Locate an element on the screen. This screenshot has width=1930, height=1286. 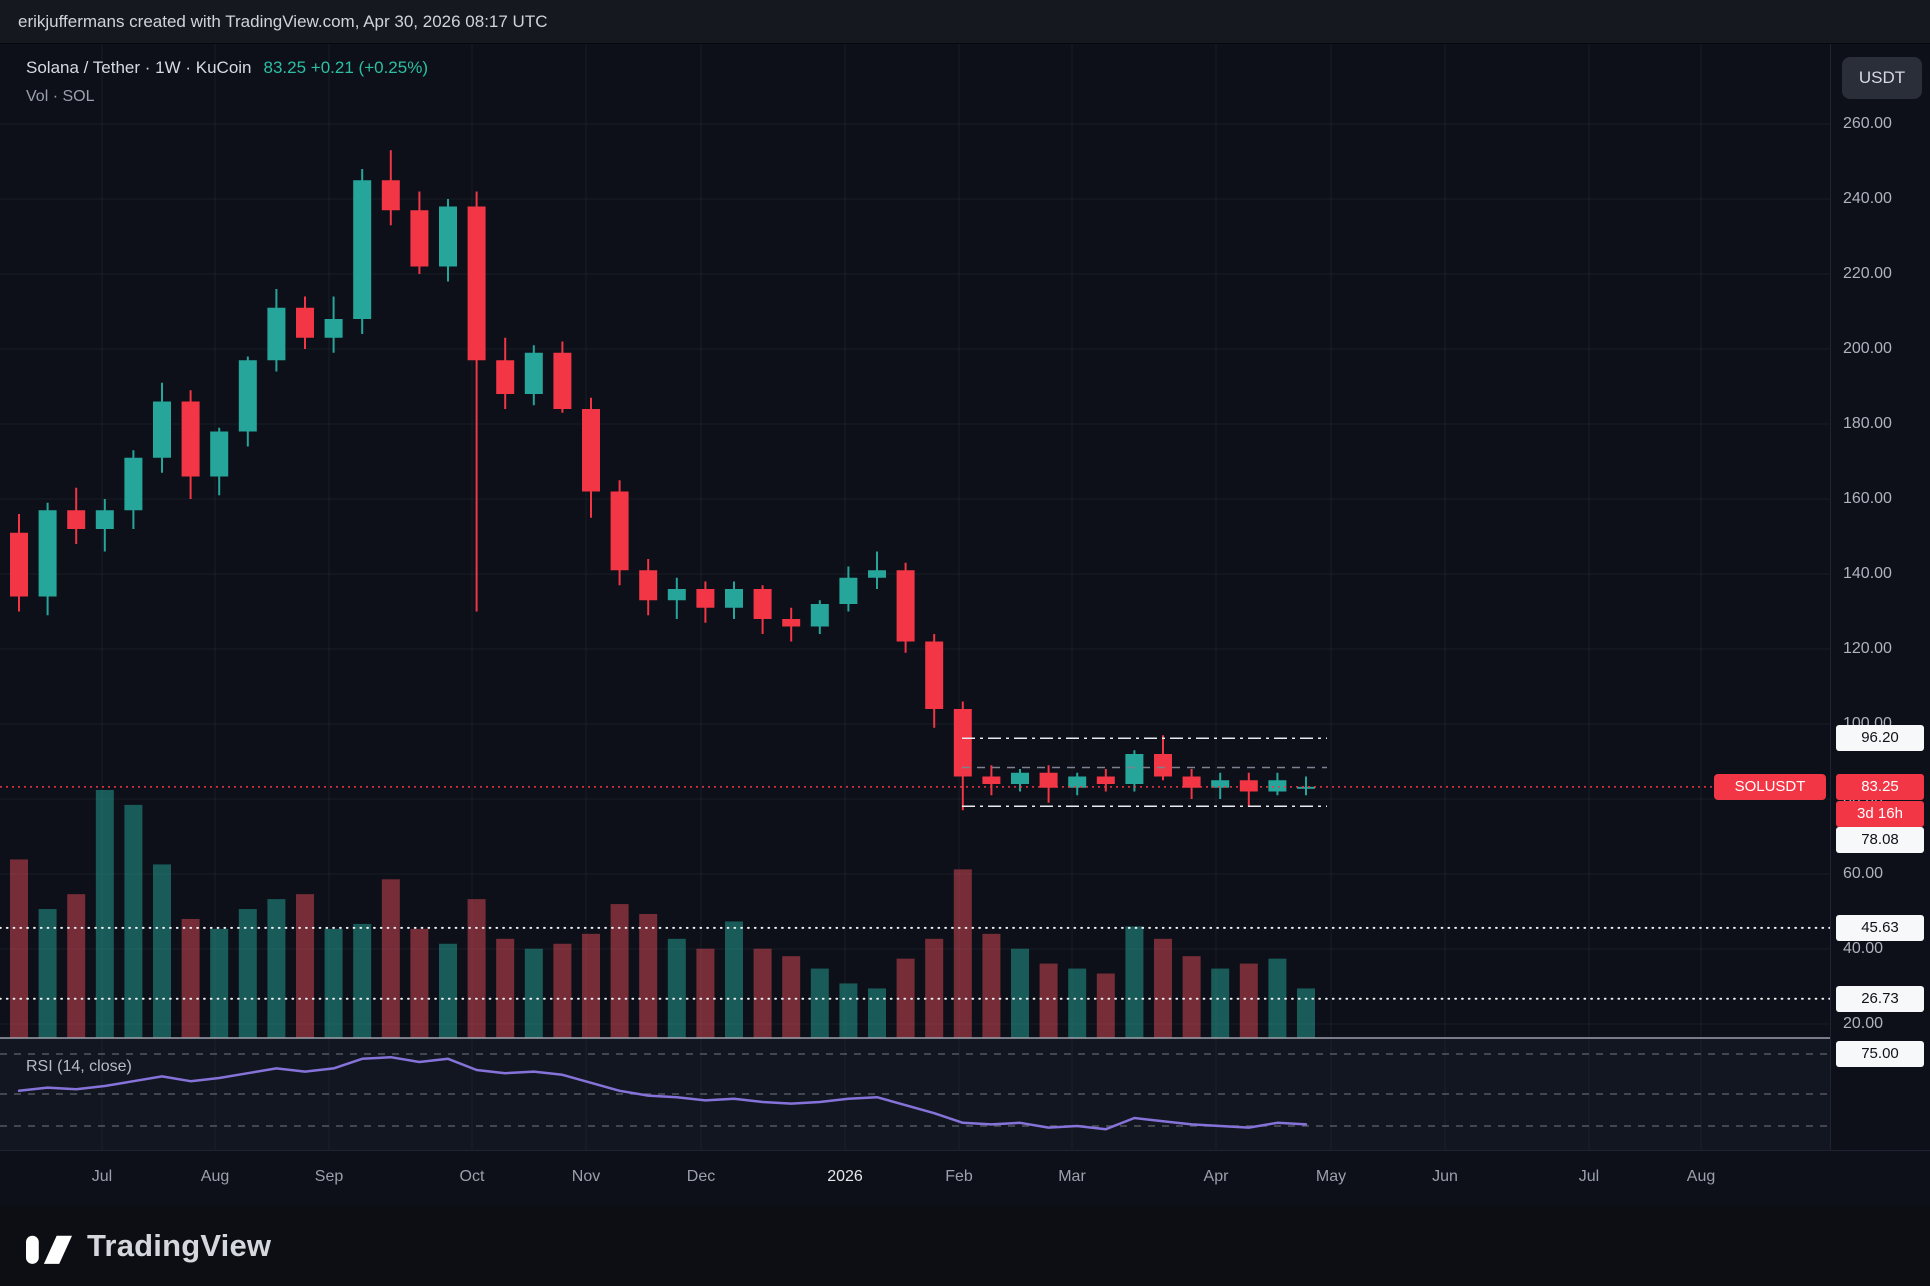
price-tick-label: 140.00 is located at coordinates (1867, 573).